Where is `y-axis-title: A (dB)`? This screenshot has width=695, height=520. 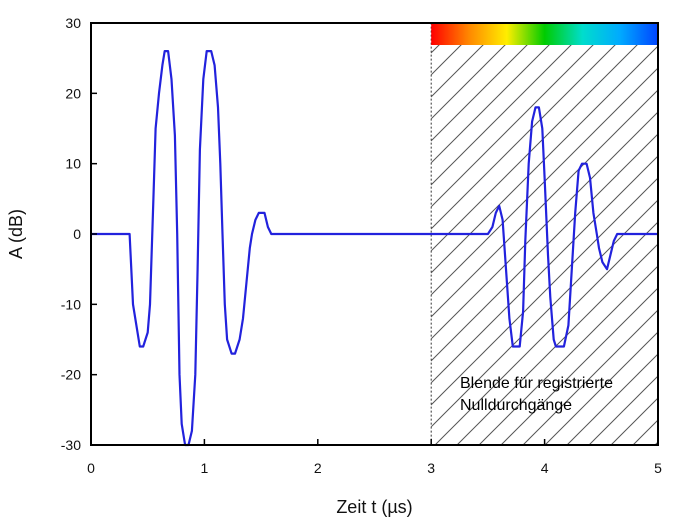
y-axis-title: A (dB) is located at coordinates (16, 234).